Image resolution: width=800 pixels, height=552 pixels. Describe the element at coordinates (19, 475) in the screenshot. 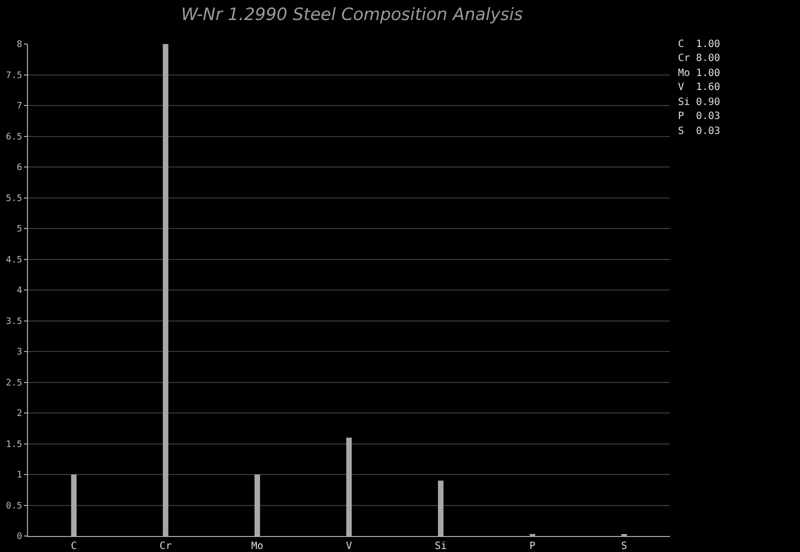

I see `y-tick-label: 1` at that location.